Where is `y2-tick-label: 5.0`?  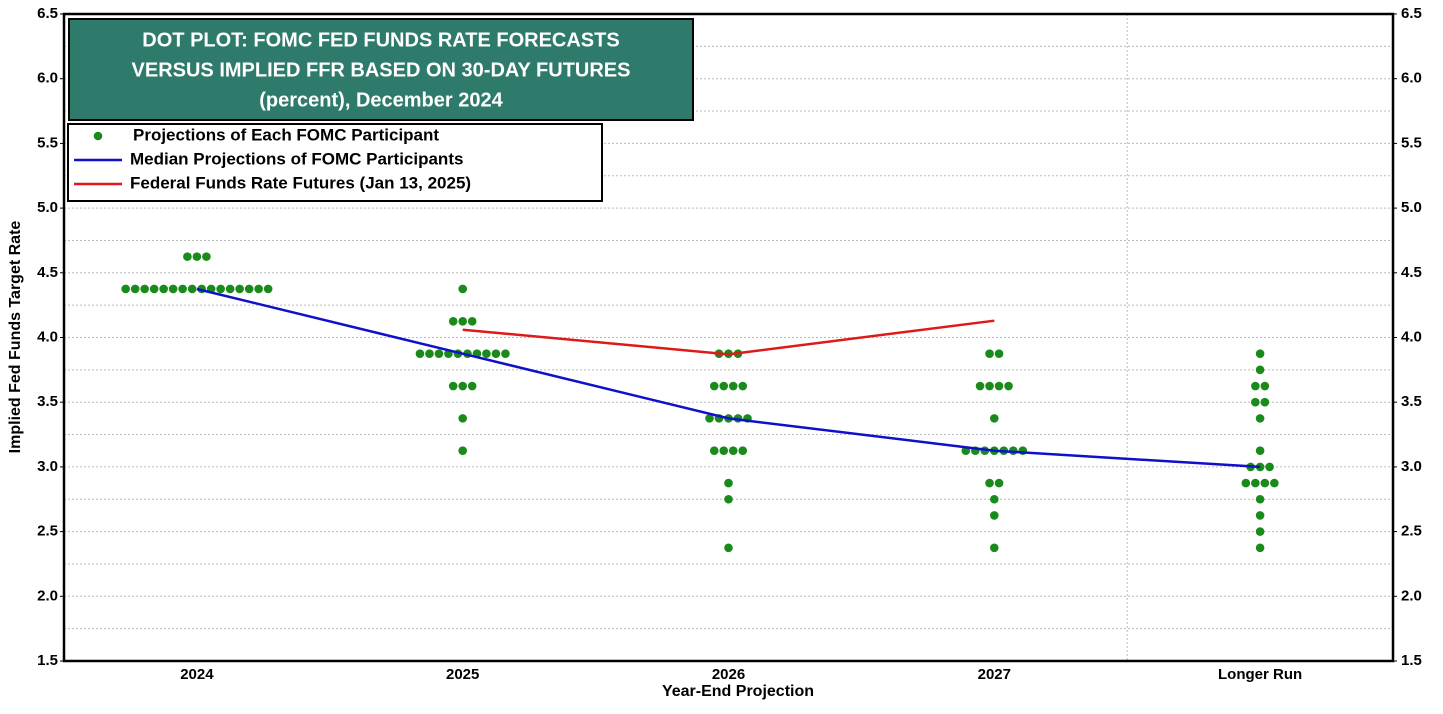
y2-tick-label: 5.0 is located at coordinates (1411, 207).